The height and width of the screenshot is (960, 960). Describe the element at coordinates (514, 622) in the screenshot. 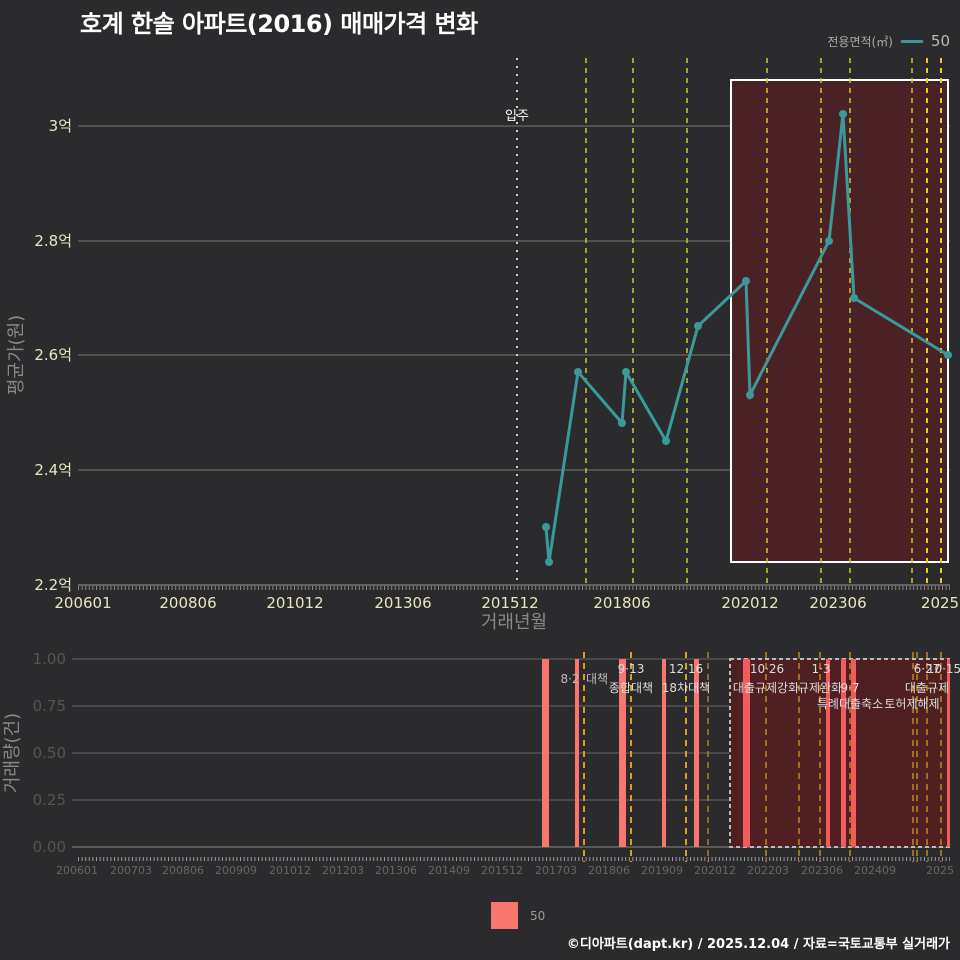

I see `x-axis-label: 거래년월` at that location.